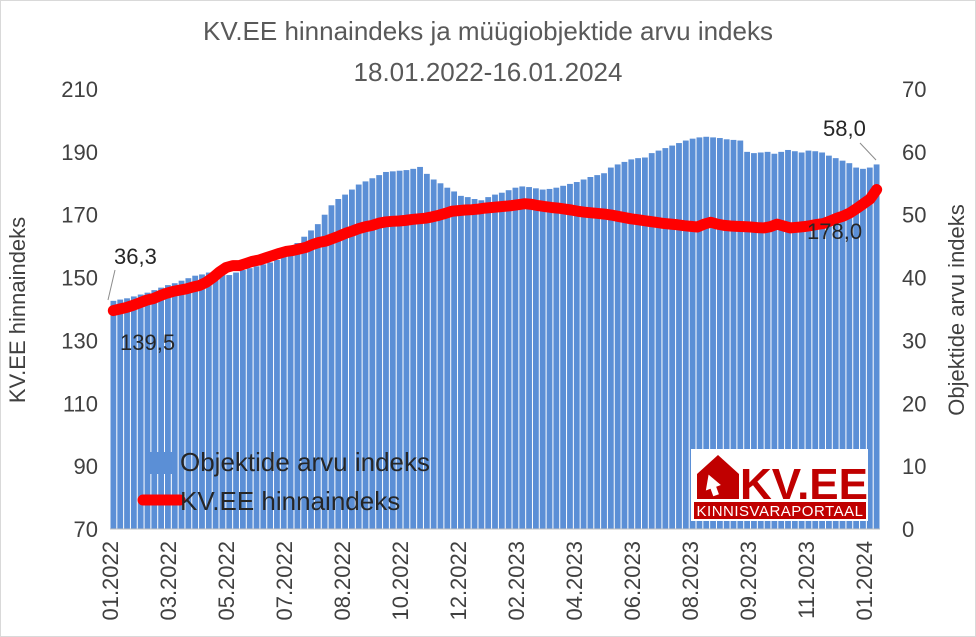 The width and height of the screenshot is (976, 637). I want to click on right-tick-label: 60, so click(914, 152).